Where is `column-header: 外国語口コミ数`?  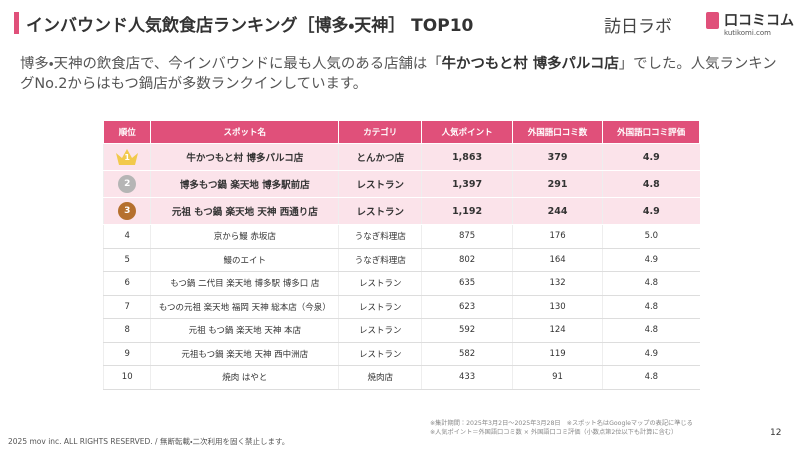 column-header: 外国語口コミ数 is located at coordinates (557, 132).